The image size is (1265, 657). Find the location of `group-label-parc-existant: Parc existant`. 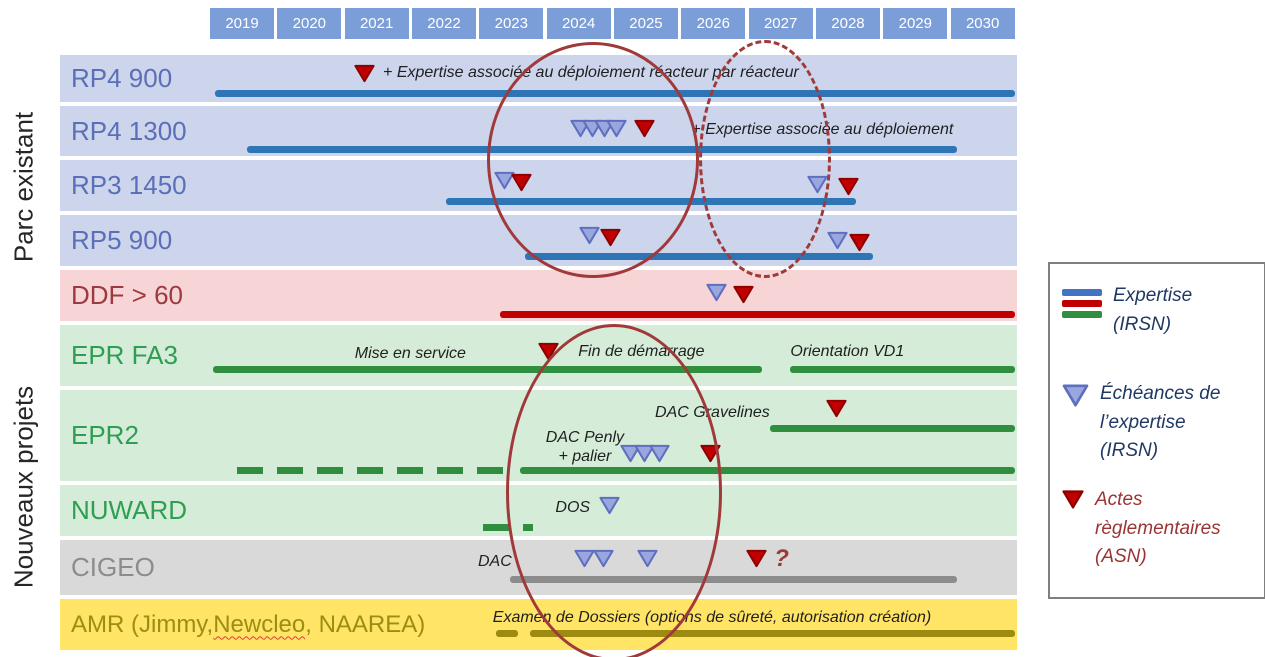

group-label-parc-existant: Parc existant is located at coordinates (23, 187).